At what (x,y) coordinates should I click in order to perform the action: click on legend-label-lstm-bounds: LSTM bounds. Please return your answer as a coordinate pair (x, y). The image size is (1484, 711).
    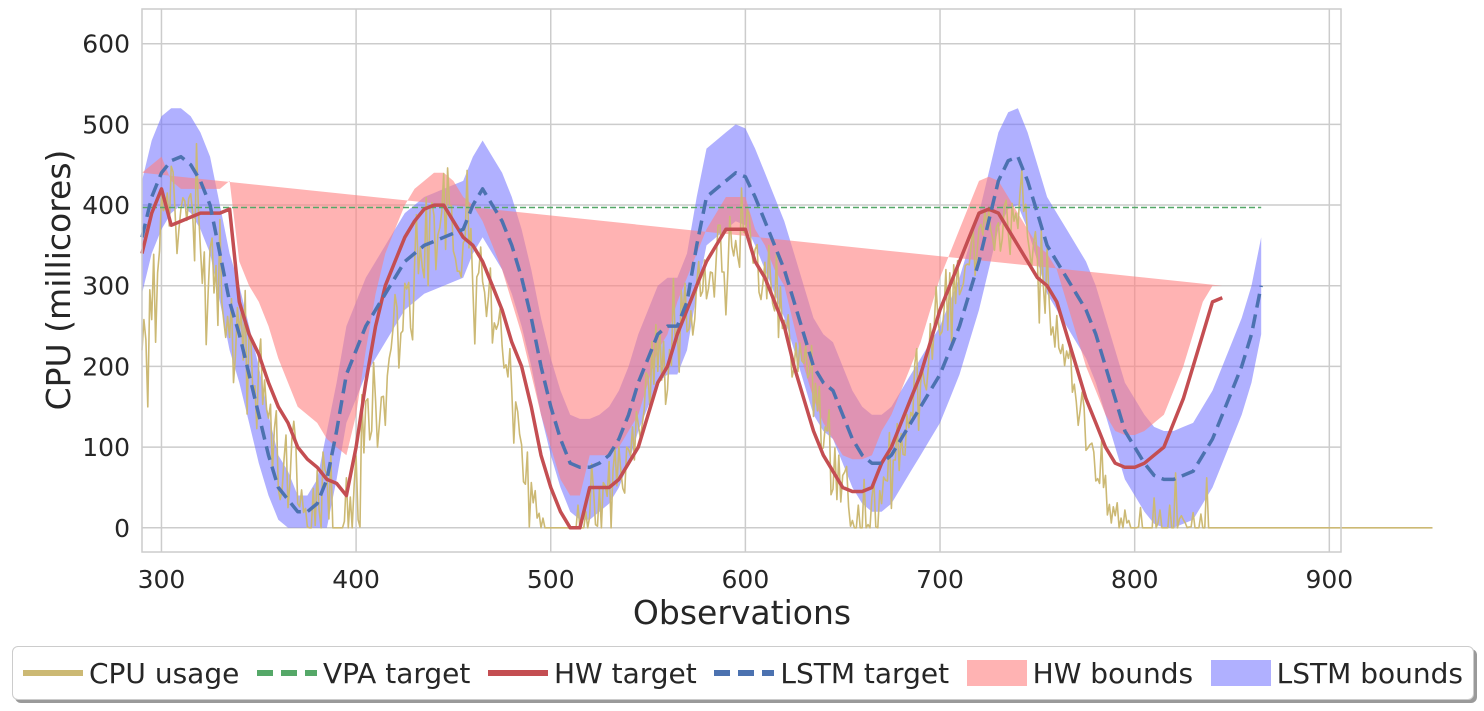
    Looking at the image, I should click on (1369, 673).